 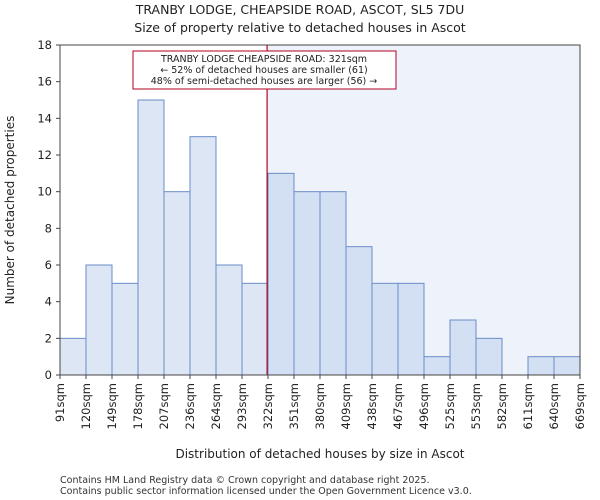 I want to click on x-tick-label-149sqm: 149sqm, so click(x=112, y=406).